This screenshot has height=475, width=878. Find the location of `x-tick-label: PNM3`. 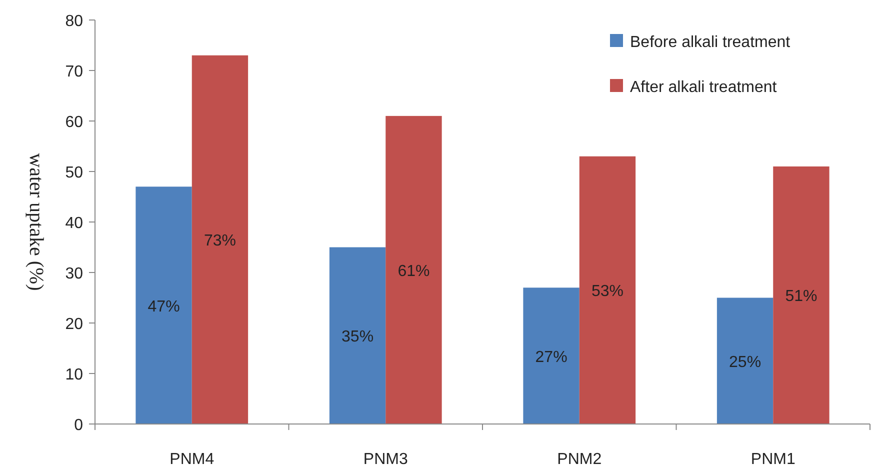

x-tick-label: PNM3 is located at coordinates (385, 459).